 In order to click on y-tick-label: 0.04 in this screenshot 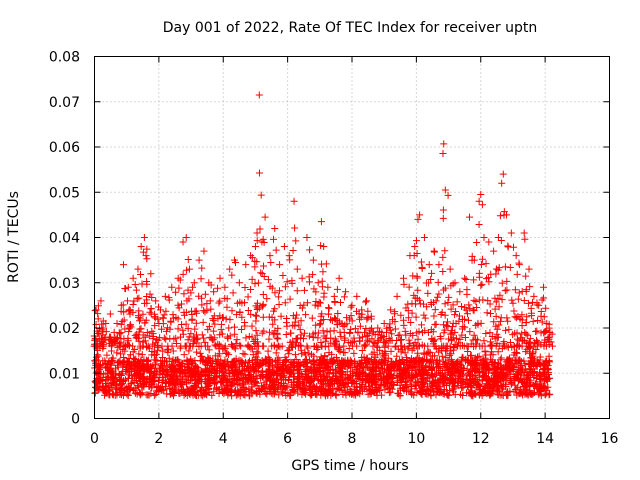, I will do `click(64, 239)`.